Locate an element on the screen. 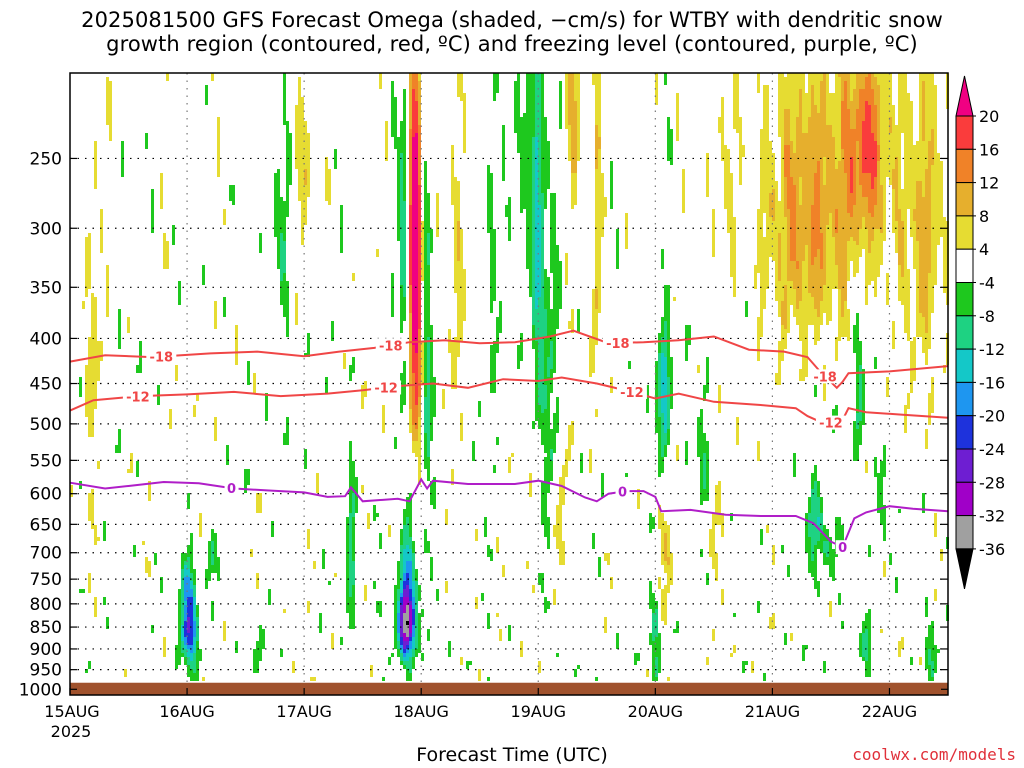 Image resolution: width=1024 pixels, height=768 pixels. colorbar-label: -20 is located at coordinates (992, 416).